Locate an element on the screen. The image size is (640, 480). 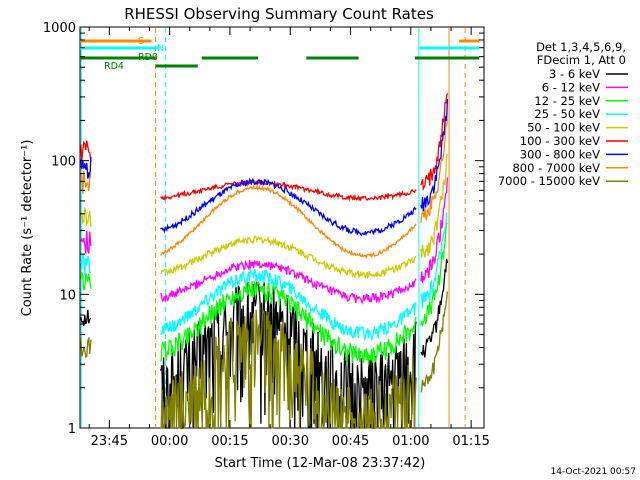
x-tick-label: 00:45 is located at coordinates (350, 441).